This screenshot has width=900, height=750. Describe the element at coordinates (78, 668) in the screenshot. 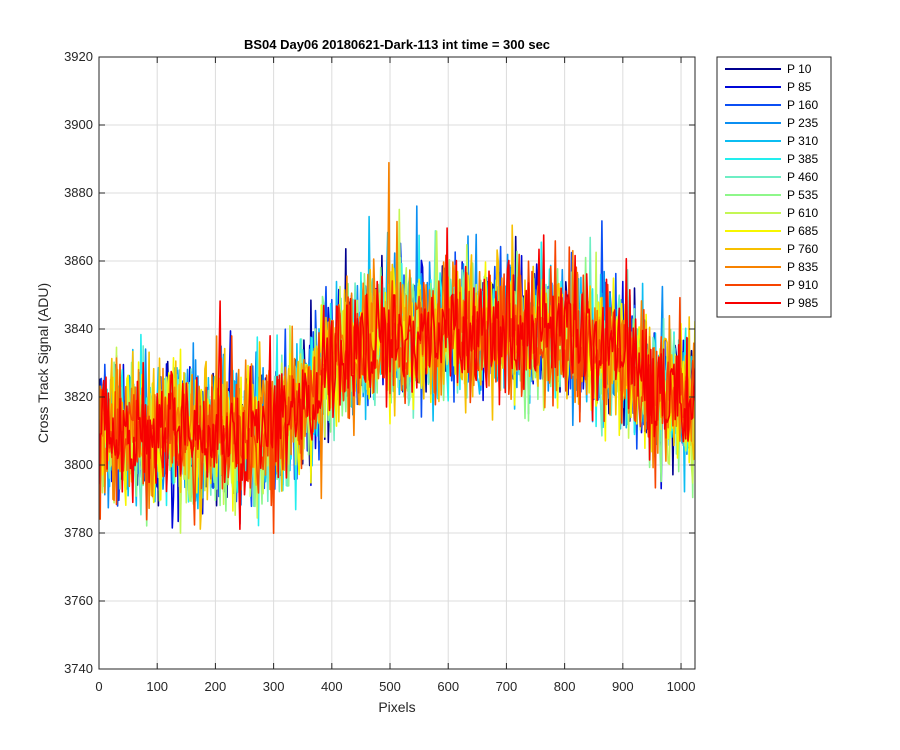

I see `y-tick-label: 3740` at that location.